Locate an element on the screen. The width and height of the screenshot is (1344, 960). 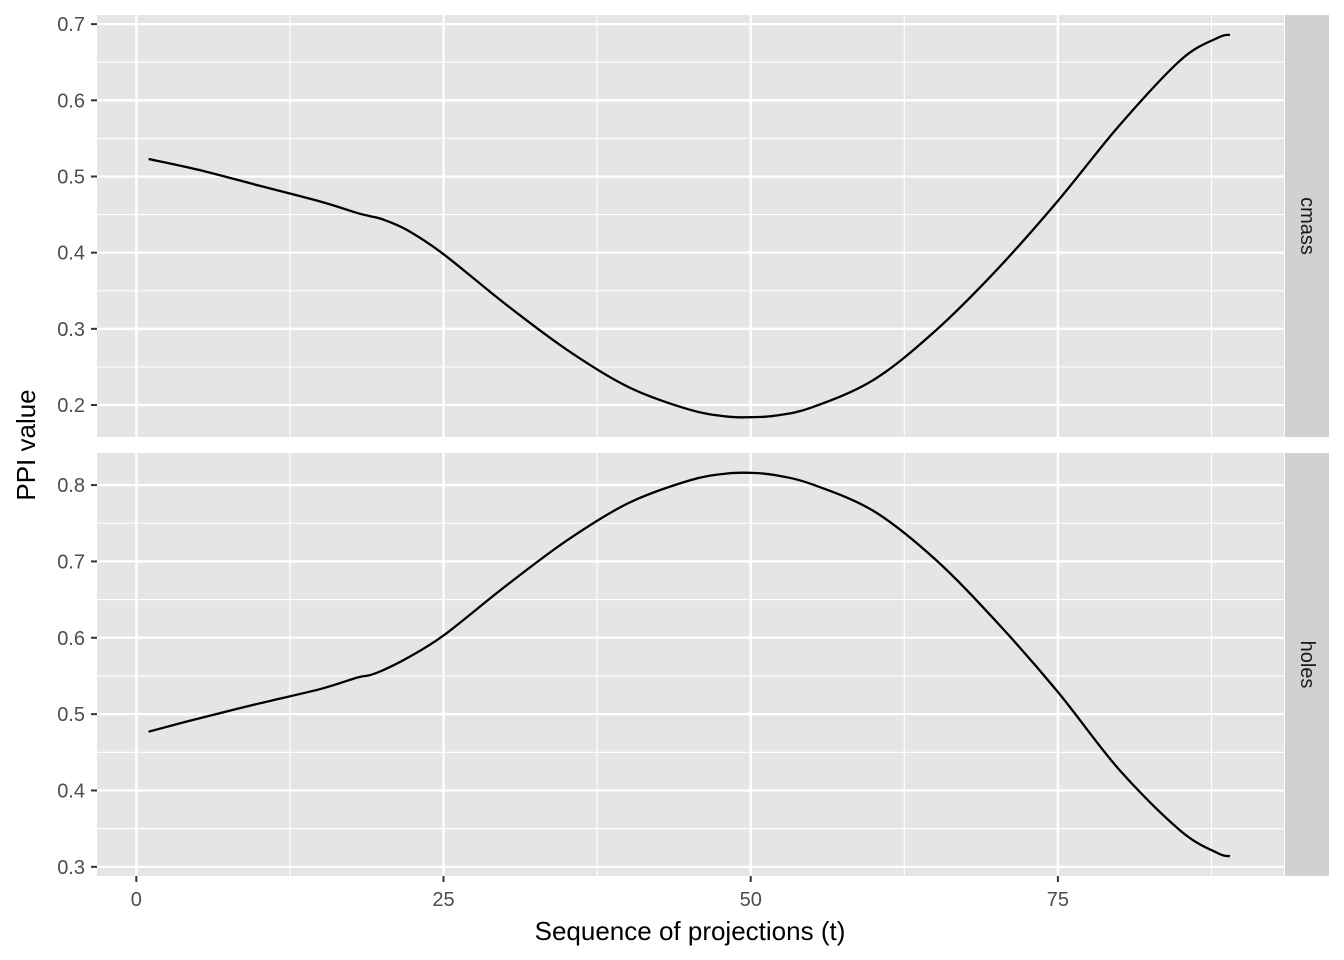
facet-strip-label: cmass is located at coordinates (1307, 226).